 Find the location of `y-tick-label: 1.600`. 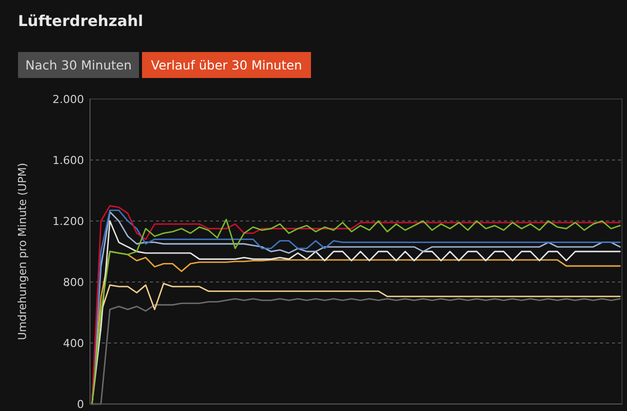

y-tick-label: 1.600 is located at coordinates (68, 160).